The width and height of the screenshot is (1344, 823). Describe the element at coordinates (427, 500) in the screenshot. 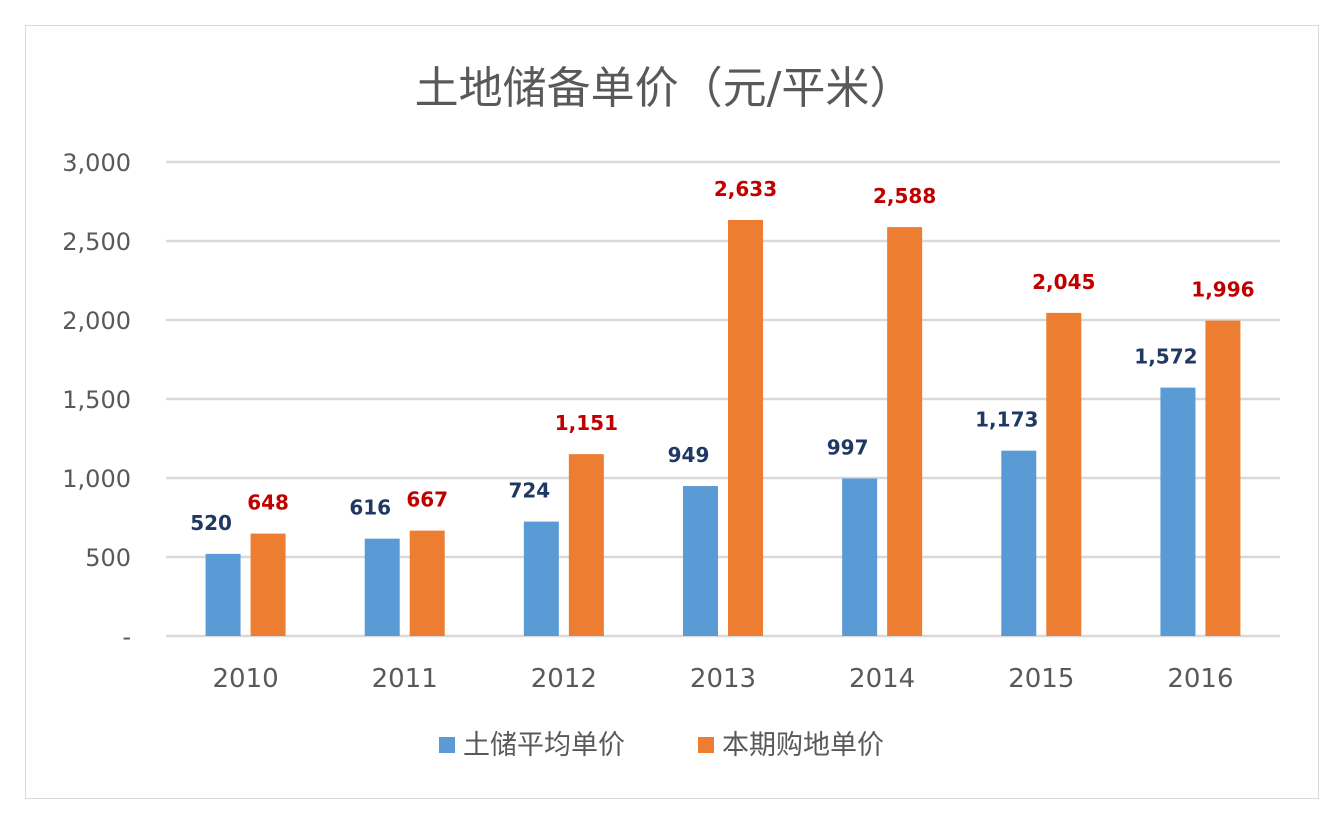

I see `data-label: 667` at that location.